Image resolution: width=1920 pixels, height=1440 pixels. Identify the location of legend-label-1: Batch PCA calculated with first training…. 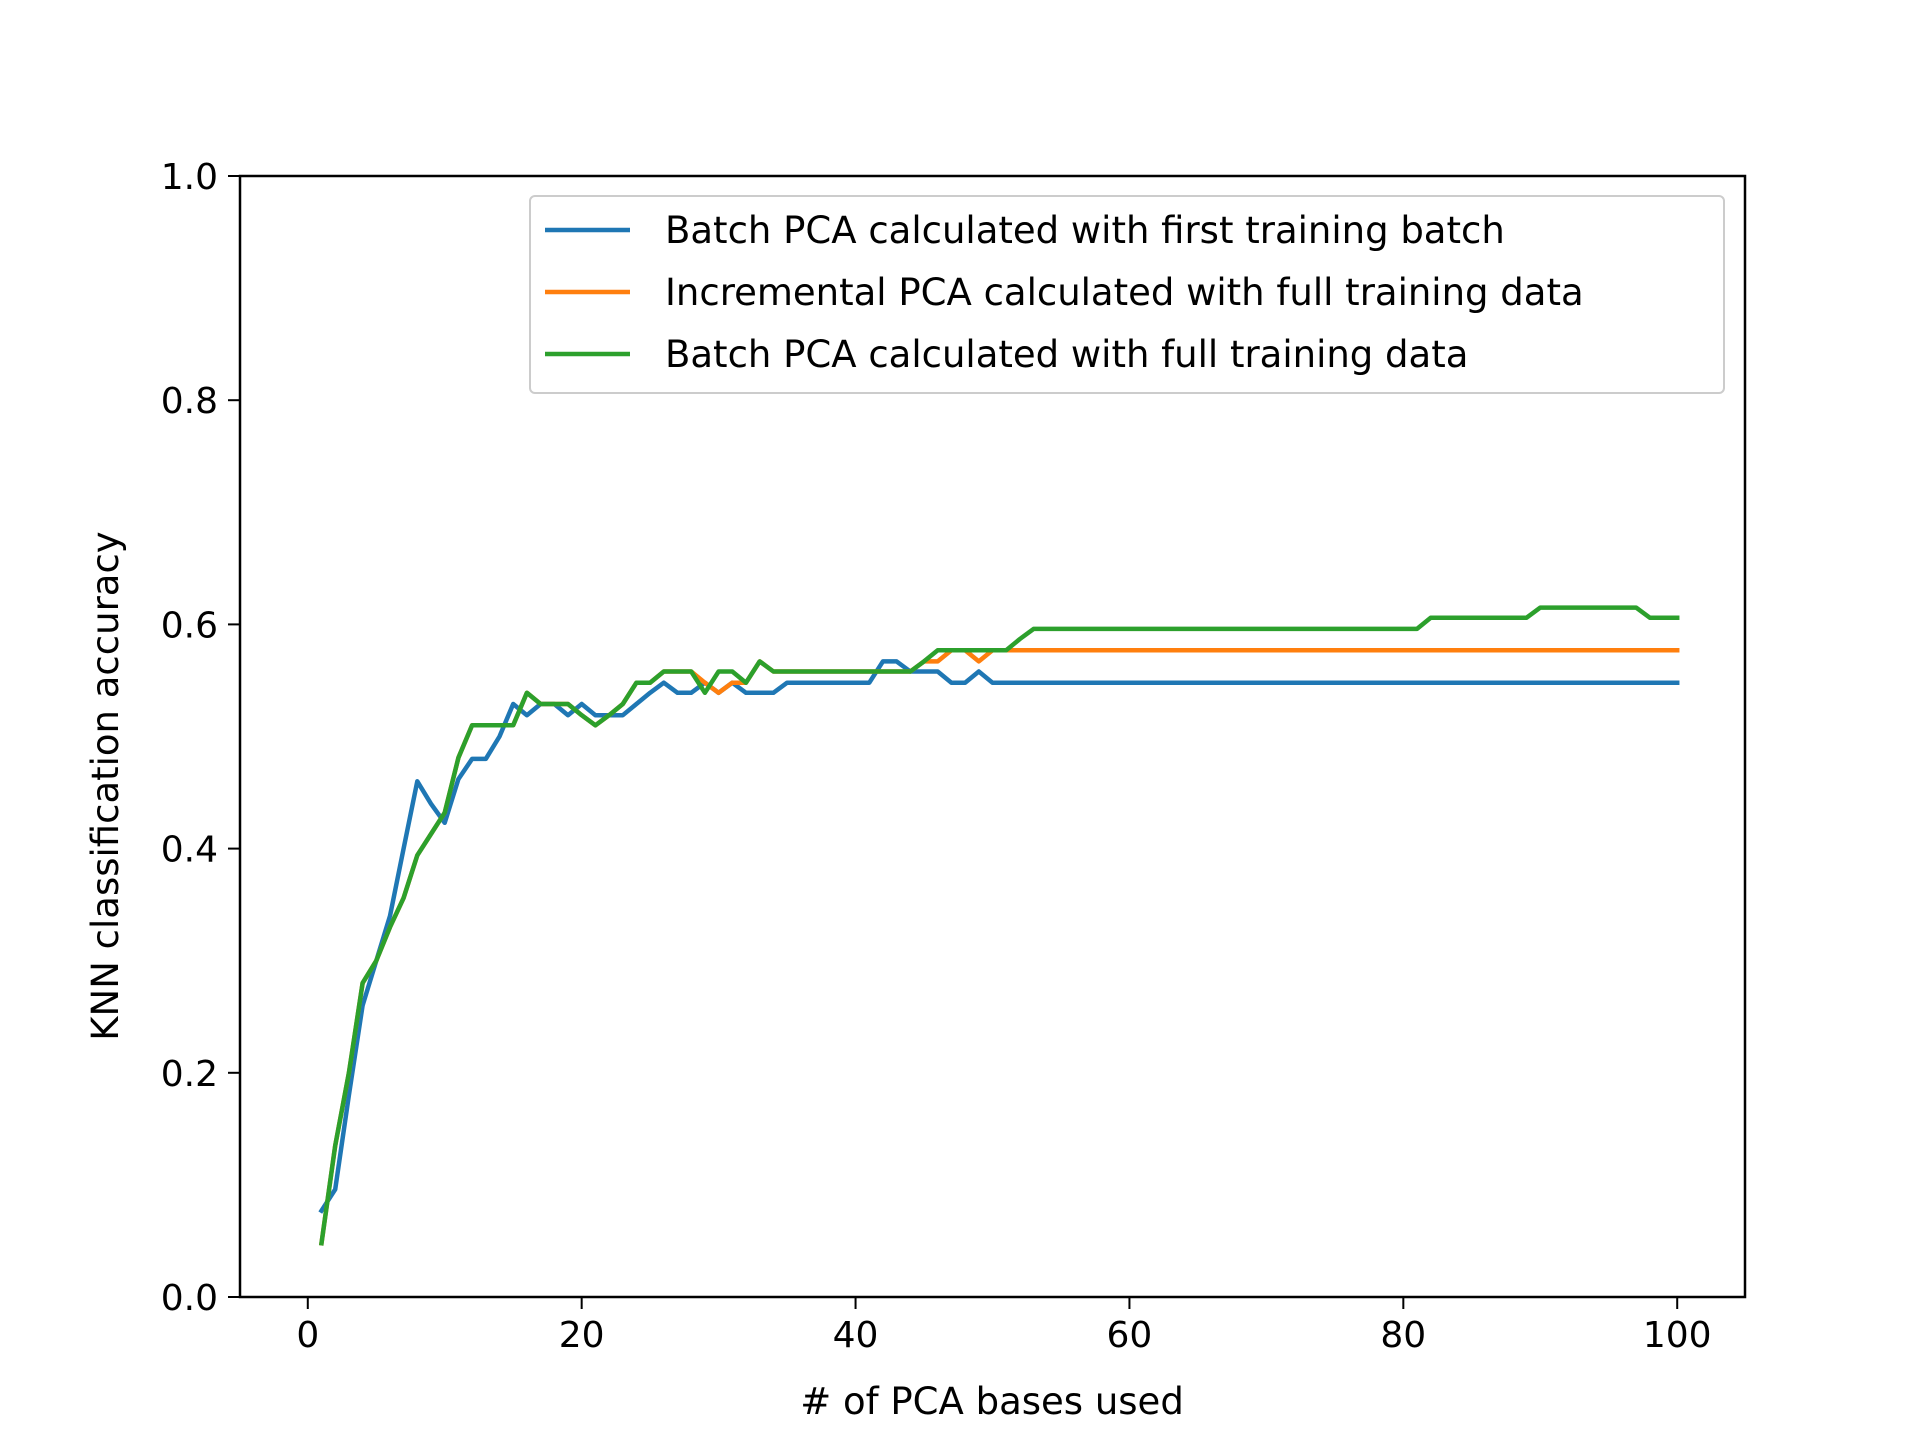
(1085, 230).